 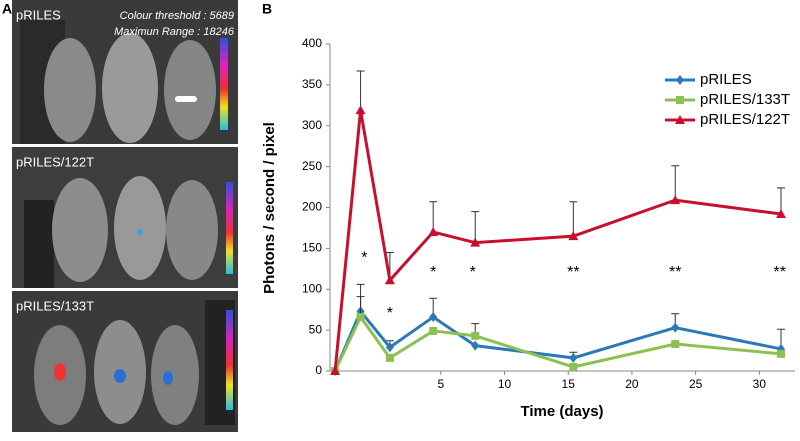 I want to click on y-tick-label: 150, so click(x=312, y=248).